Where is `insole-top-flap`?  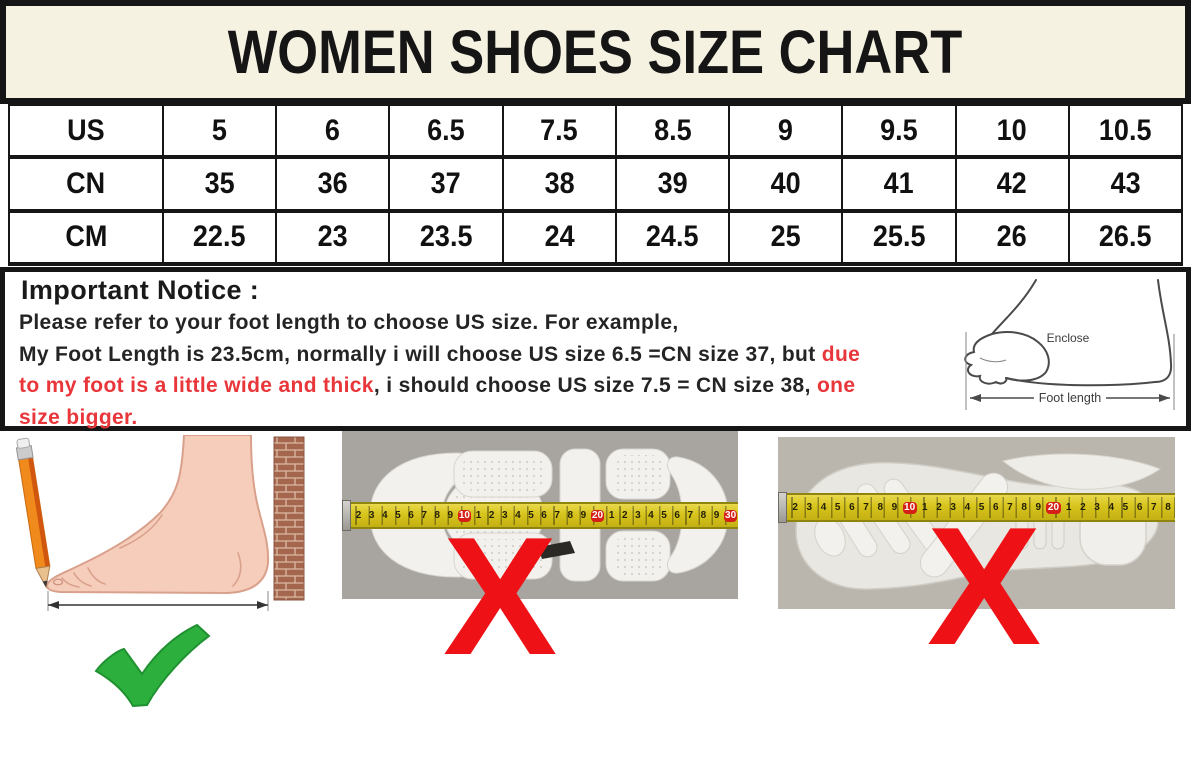 insole-top-flap is located at coordinates (1081, 471).